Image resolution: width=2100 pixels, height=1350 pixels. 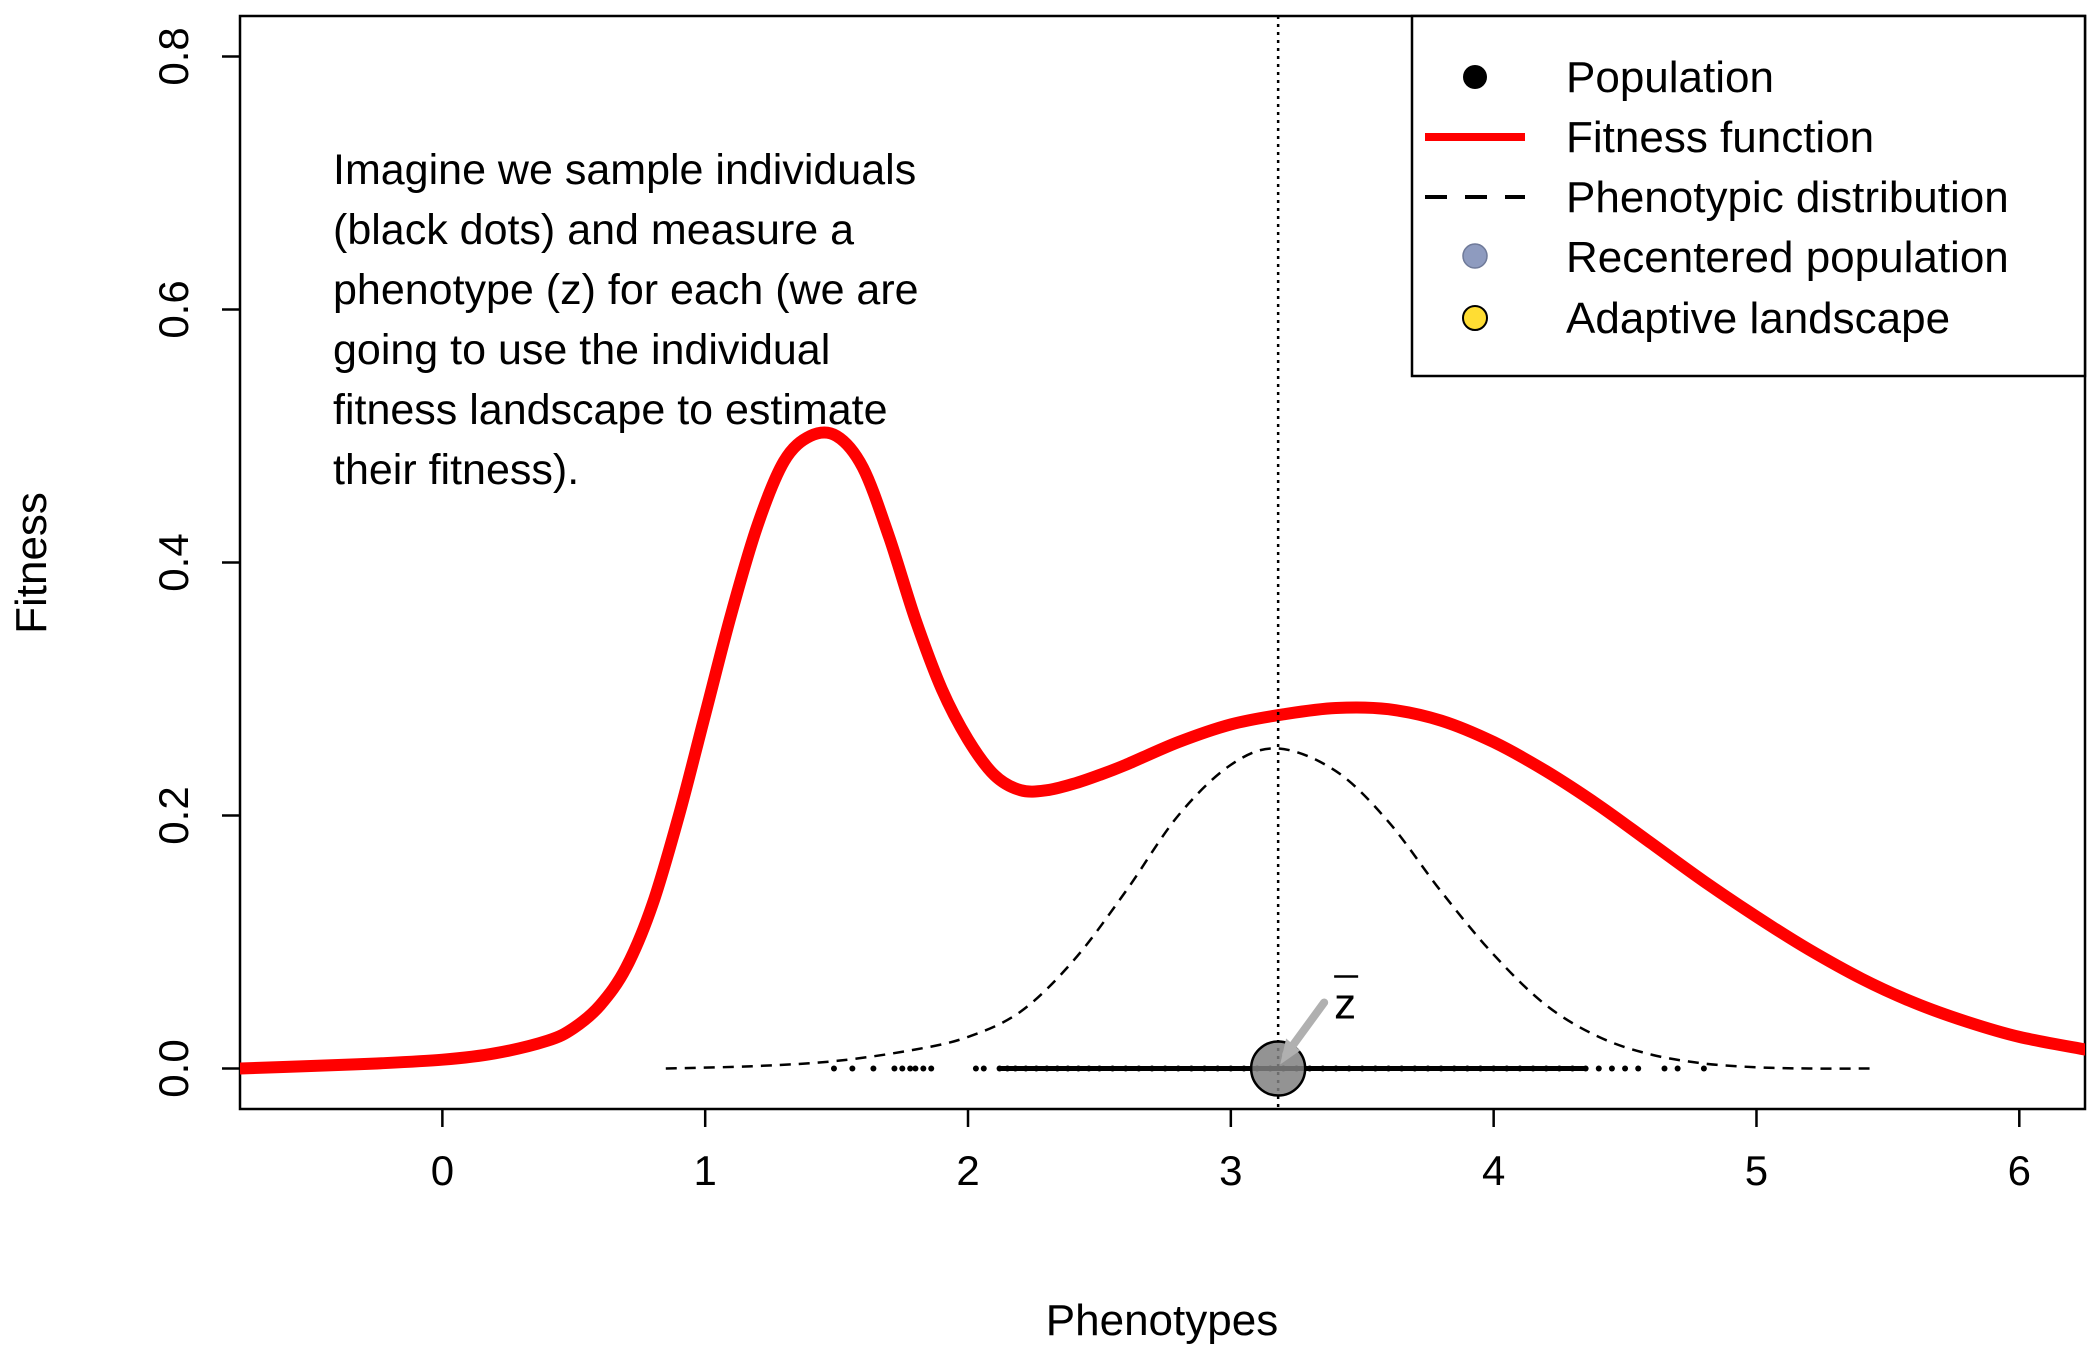 I want to click on x-tick-label: 4, so click(x=1493, y=1170).